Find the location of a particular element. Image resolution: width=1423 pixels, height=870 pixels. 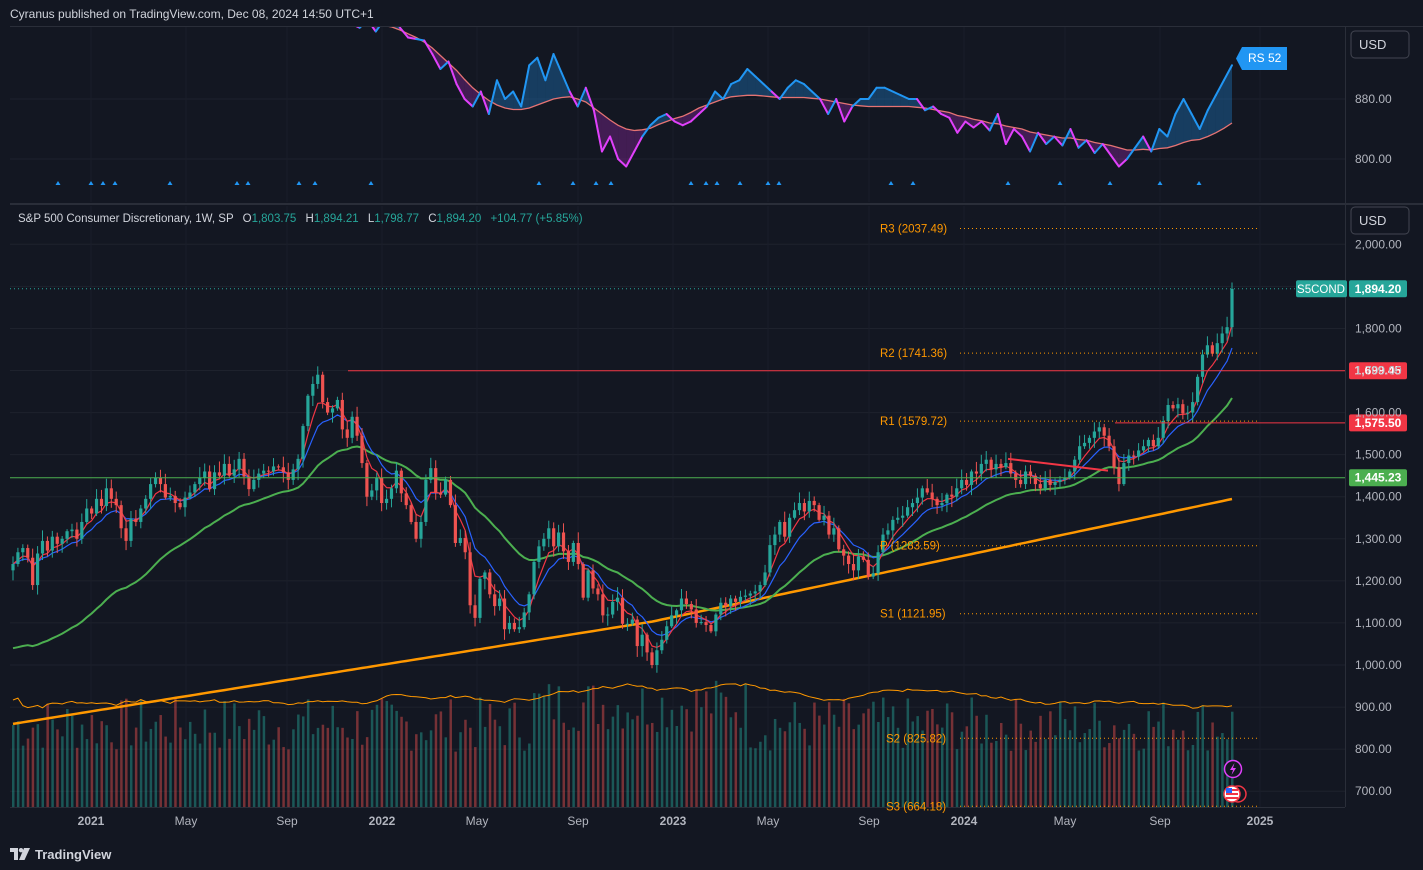

tradingview-logo: TradingView is located at coordinates (60, 854).